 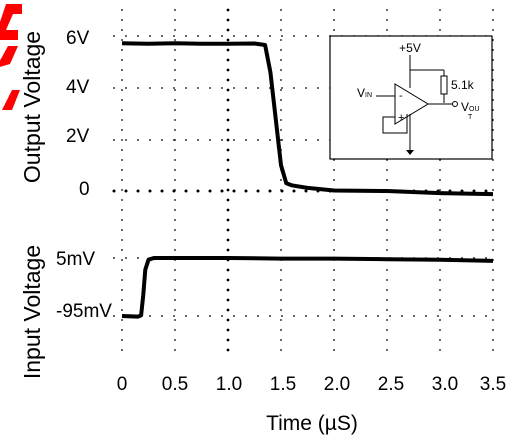 I want to click on input-label: VIN, so click(x=364, y=93).